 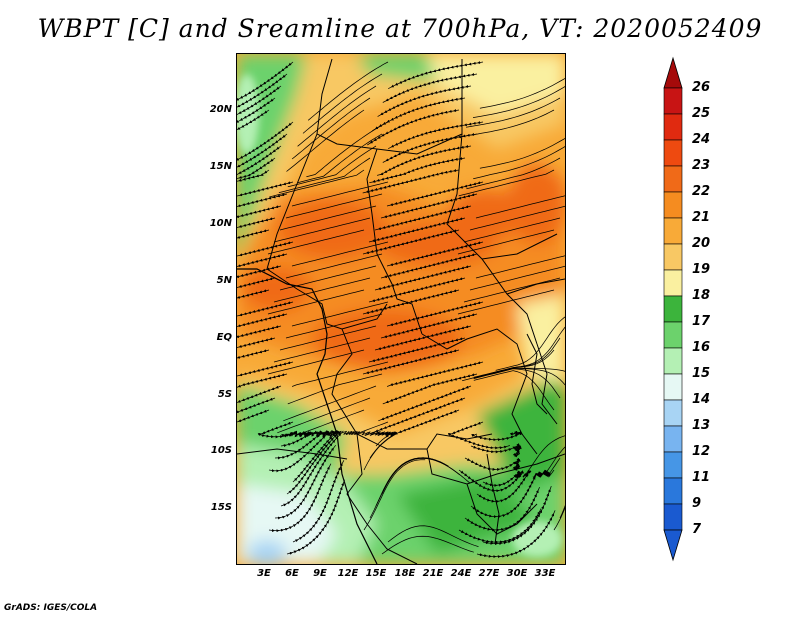 I want to click on lon-label: 30E, so click(x=517, y=573).